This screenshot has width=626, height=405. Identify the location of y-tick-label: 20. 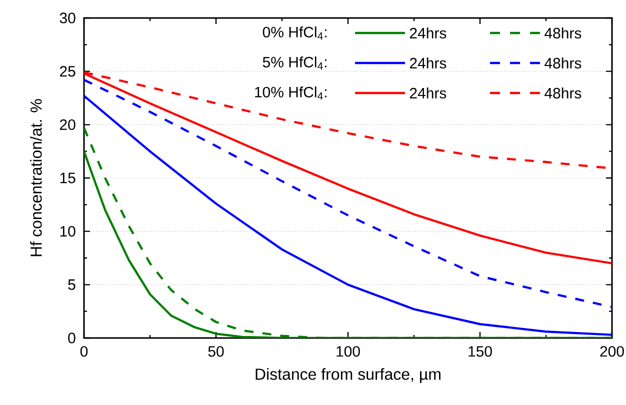
(68, 124).